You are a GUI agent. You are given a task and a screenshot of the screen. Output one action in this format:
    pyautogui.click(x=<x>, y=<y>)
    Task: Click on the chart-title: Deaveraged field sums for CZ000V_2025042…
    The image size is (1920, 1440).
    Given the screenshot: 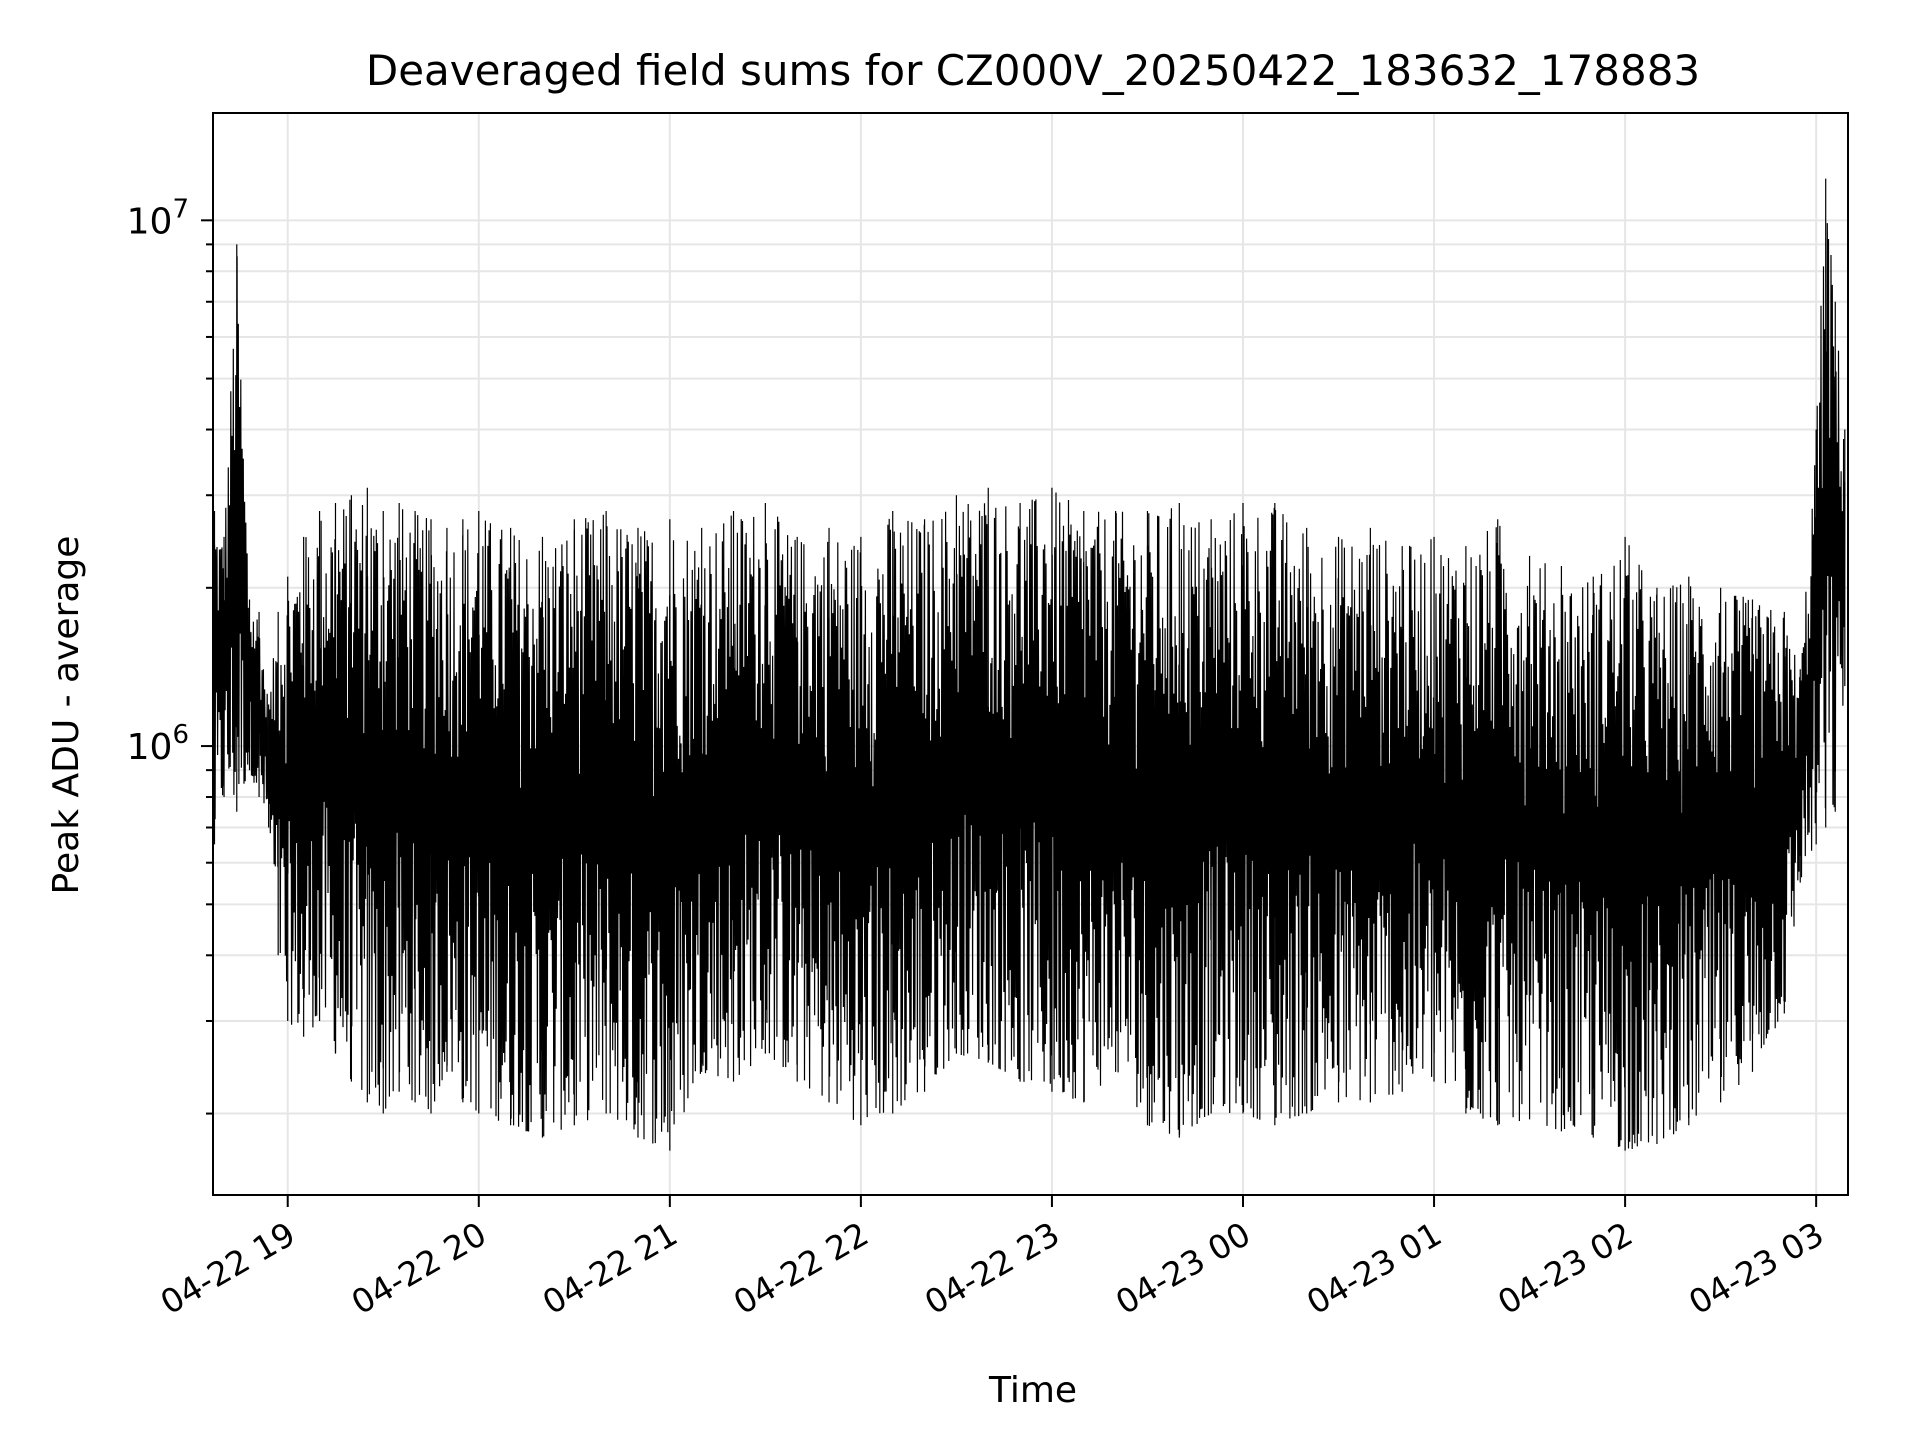 What is the action you would take?
    pyautogui.click(x=1033, y=70)
    